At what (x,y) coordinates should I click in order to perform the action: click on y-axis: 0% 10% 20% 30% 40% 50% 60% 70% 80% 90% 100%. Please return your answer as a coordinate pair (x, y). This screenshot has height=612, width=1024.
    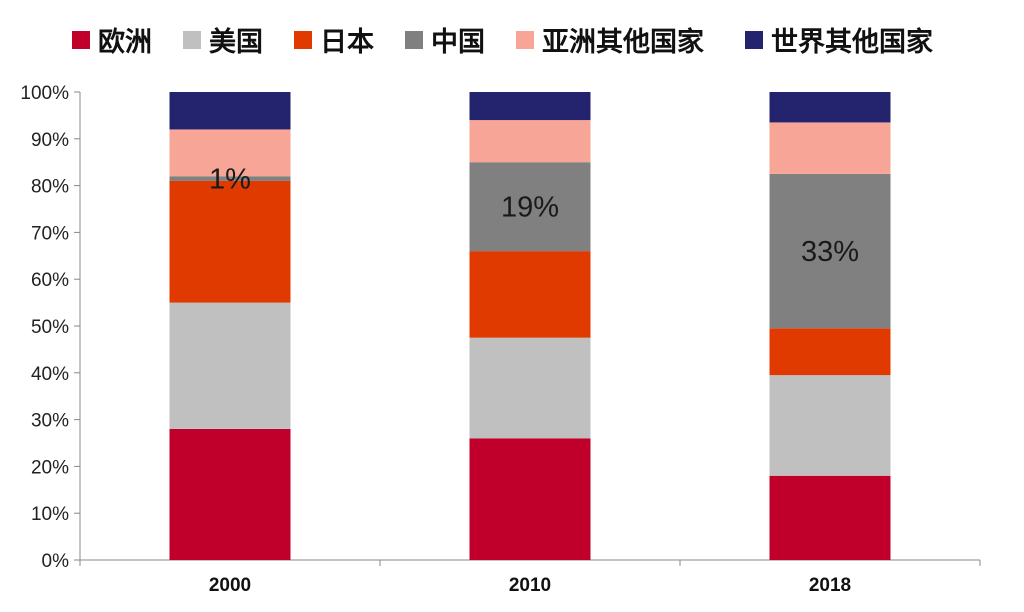
    Looking at the image, I should click on (50, 327).